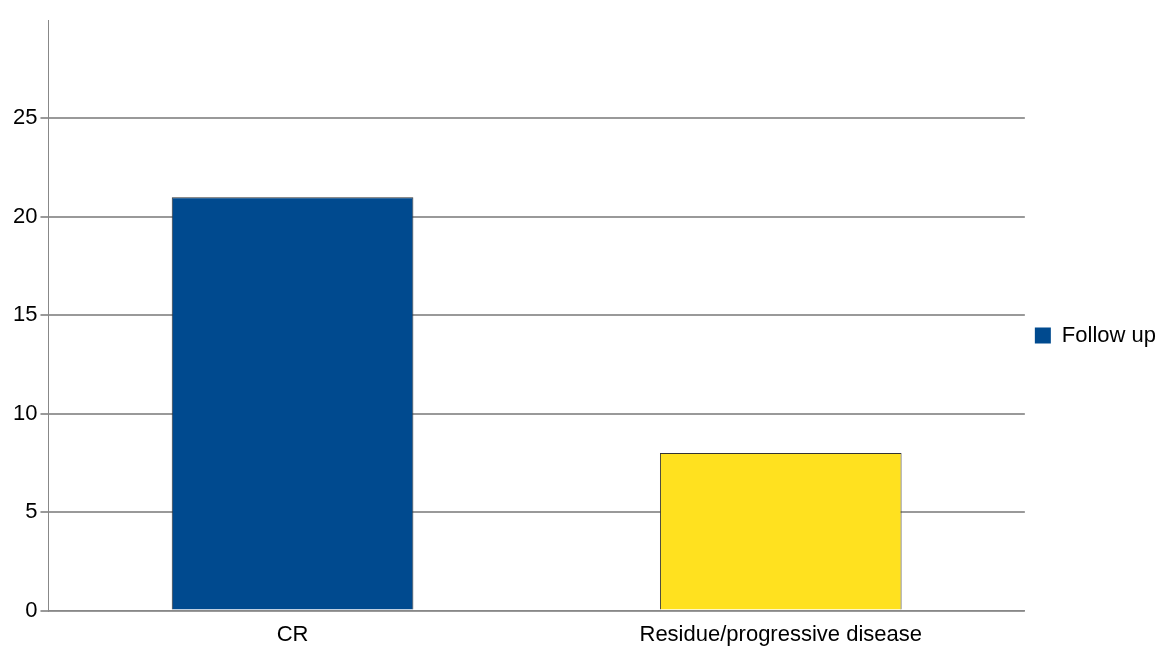 The width and height of the screenshot is (1176, 661). Describe the element at coordinates (1108, 334) in the screenshot. I see `legend-label: Follow up` at that location.